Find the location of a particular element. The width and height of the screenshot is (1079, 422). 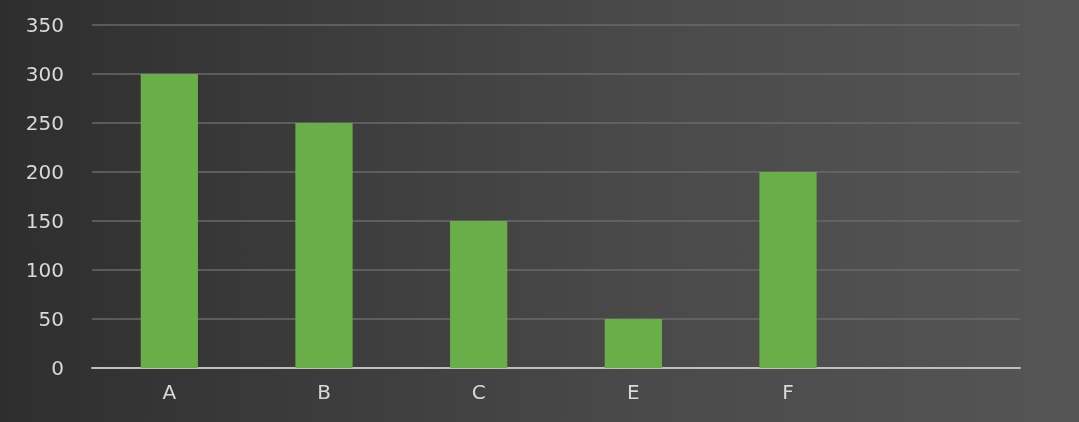

y-tick-label: 200 is located at coordinates (44, 172).